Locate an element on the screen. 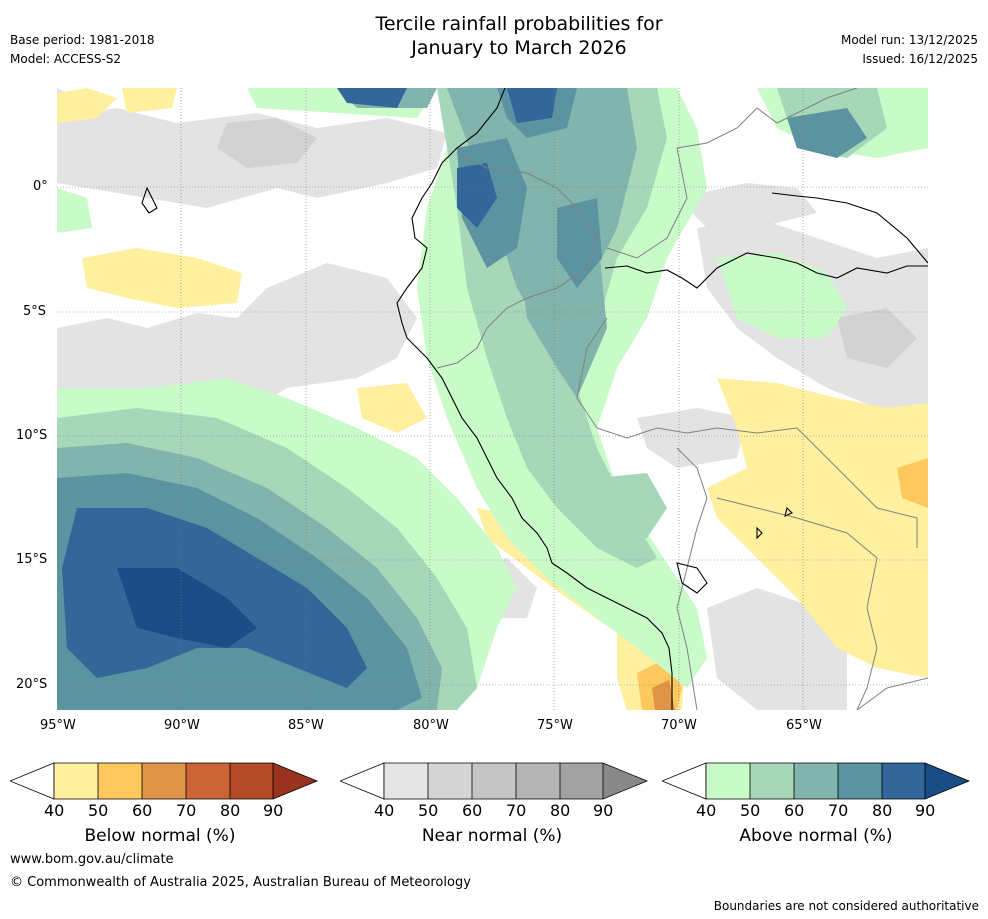  below-tick-50: 50 is located at coordinates (98, 810).